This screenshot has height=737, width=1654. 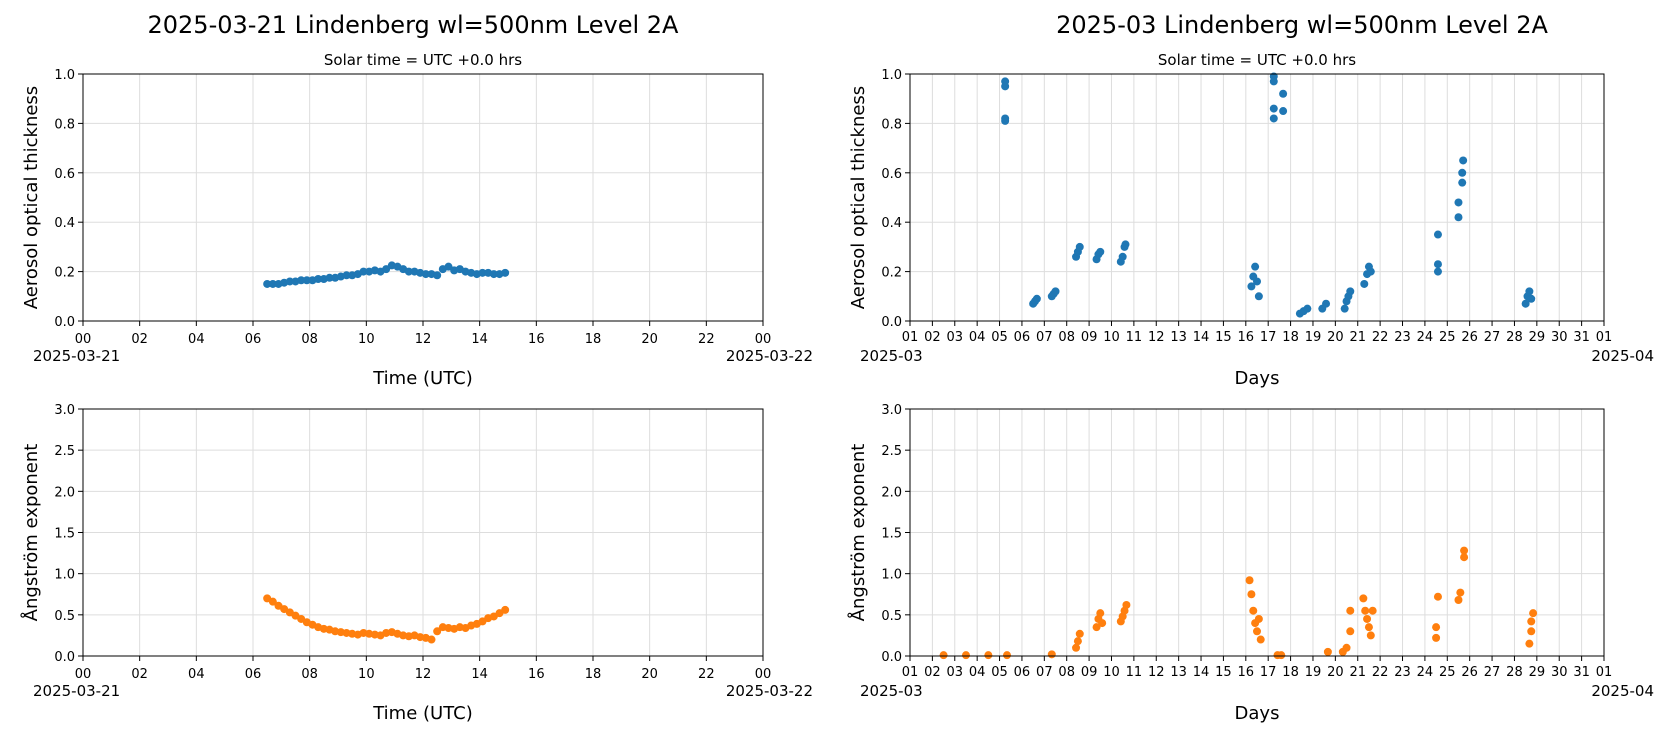 What do you see at coordinates (769, 691) in the screenshot?
I see `x-date-right: 2025-03-22` at bounding box center [769, 691].